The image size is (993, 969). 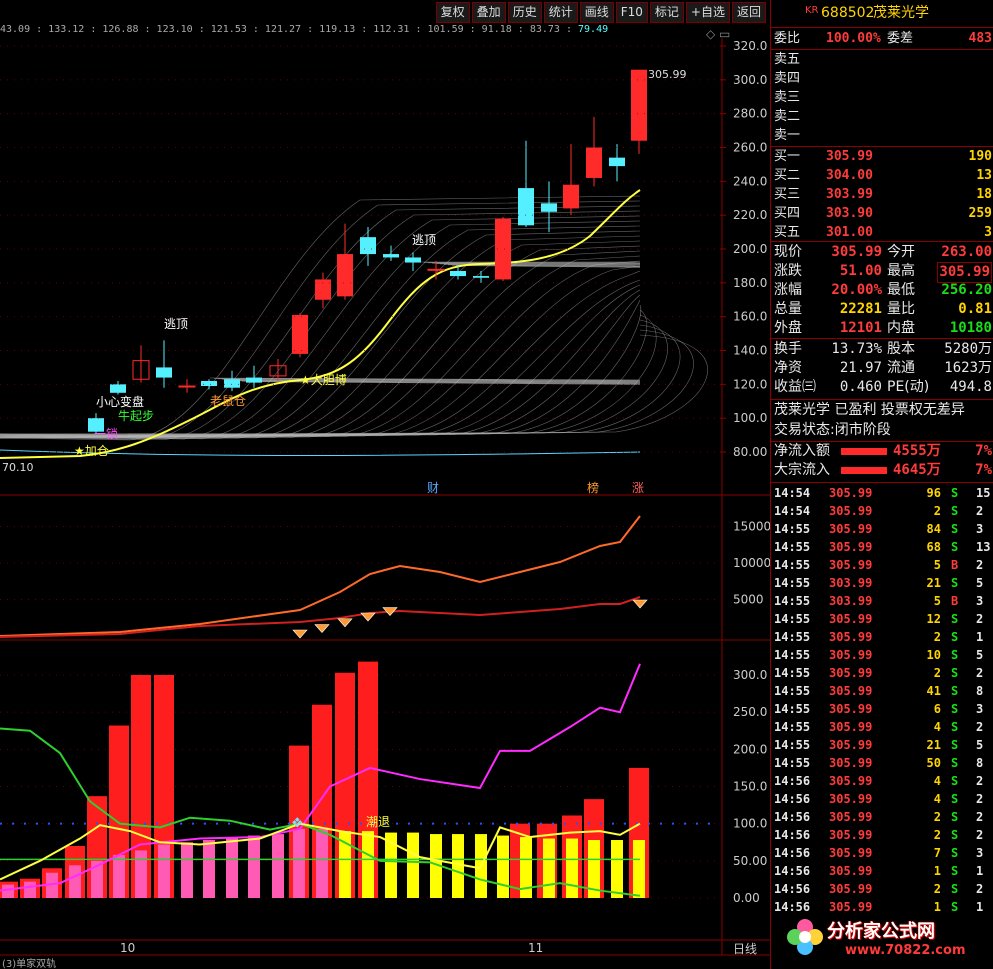 What do you see at coordinates (812, 10) in the screenshot?
I see `market-badge: KR` at bounding box center [812, 10].